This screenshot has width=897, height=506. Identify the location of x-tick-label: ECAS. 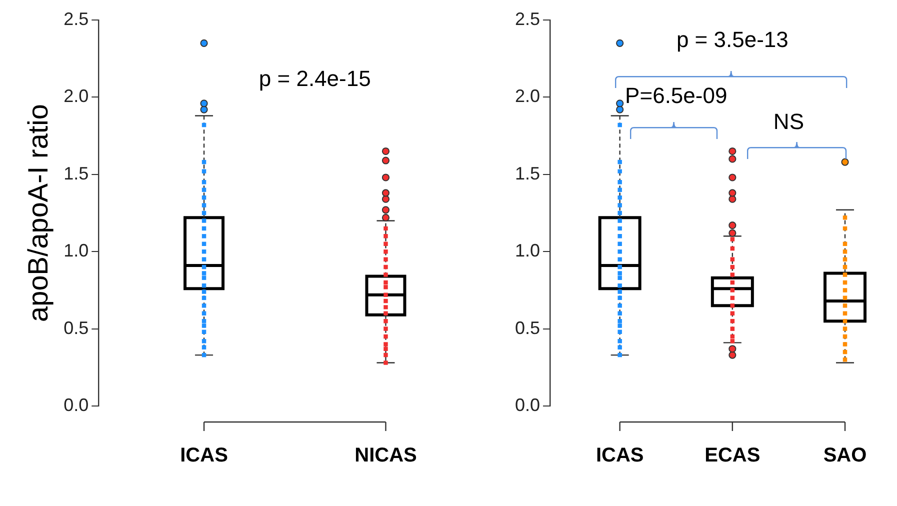
(732, 455).